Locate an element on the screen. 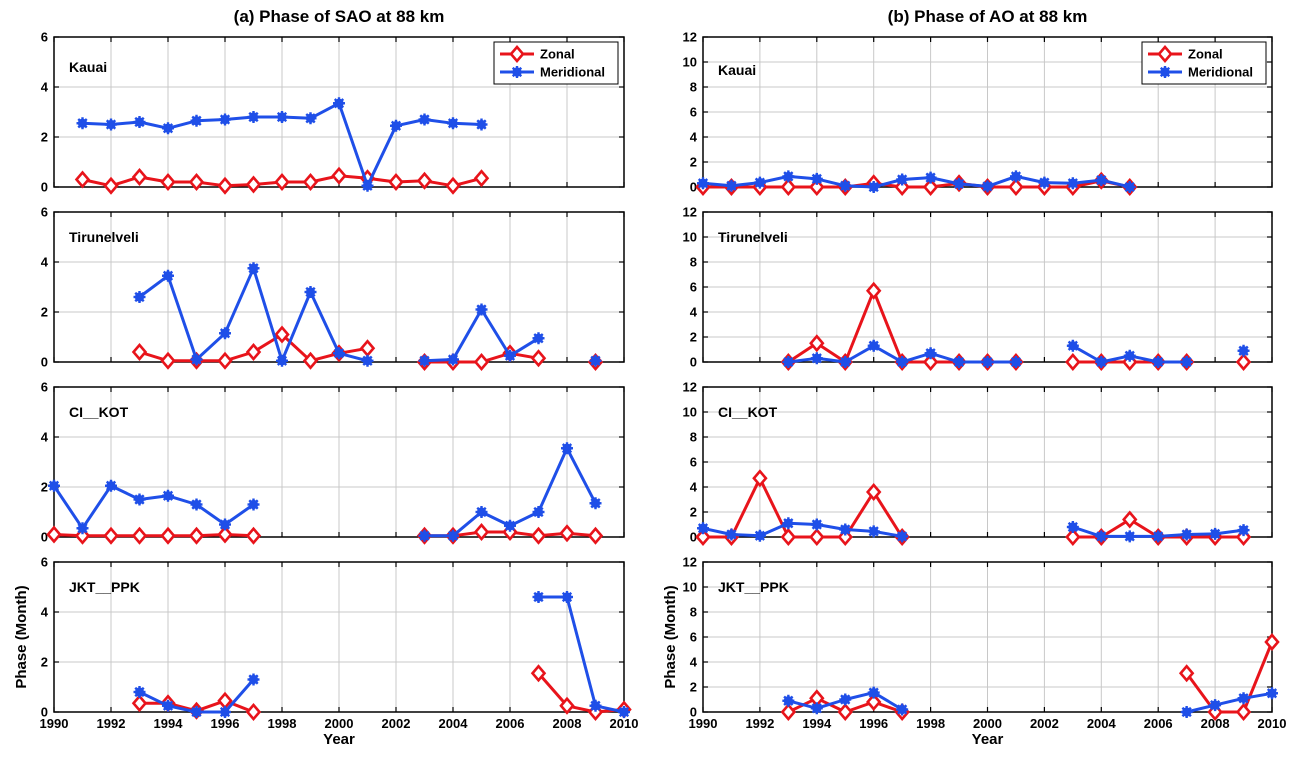 This screenshot has width=1294, height=758. y-tick-label: 10 is located at coordinates (690, 62).